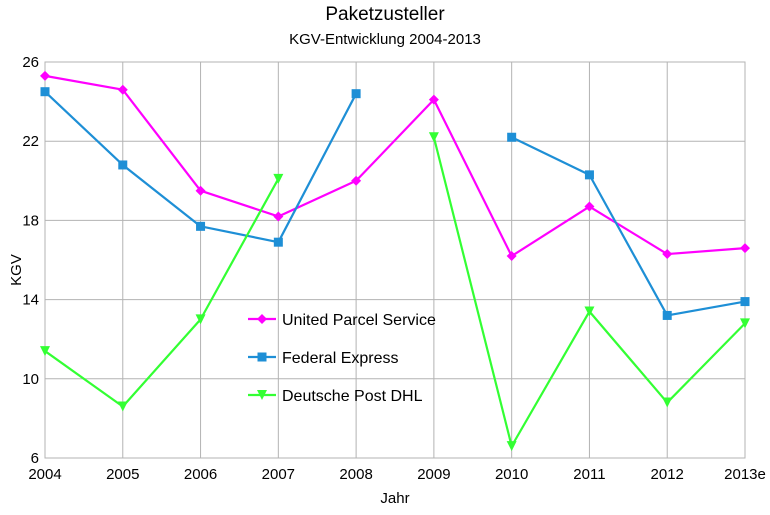 The image size is (770, 515). Describe the element at coordinates (122, 474) in the screenshot. I see `x-tick-label: 2005` at that location.